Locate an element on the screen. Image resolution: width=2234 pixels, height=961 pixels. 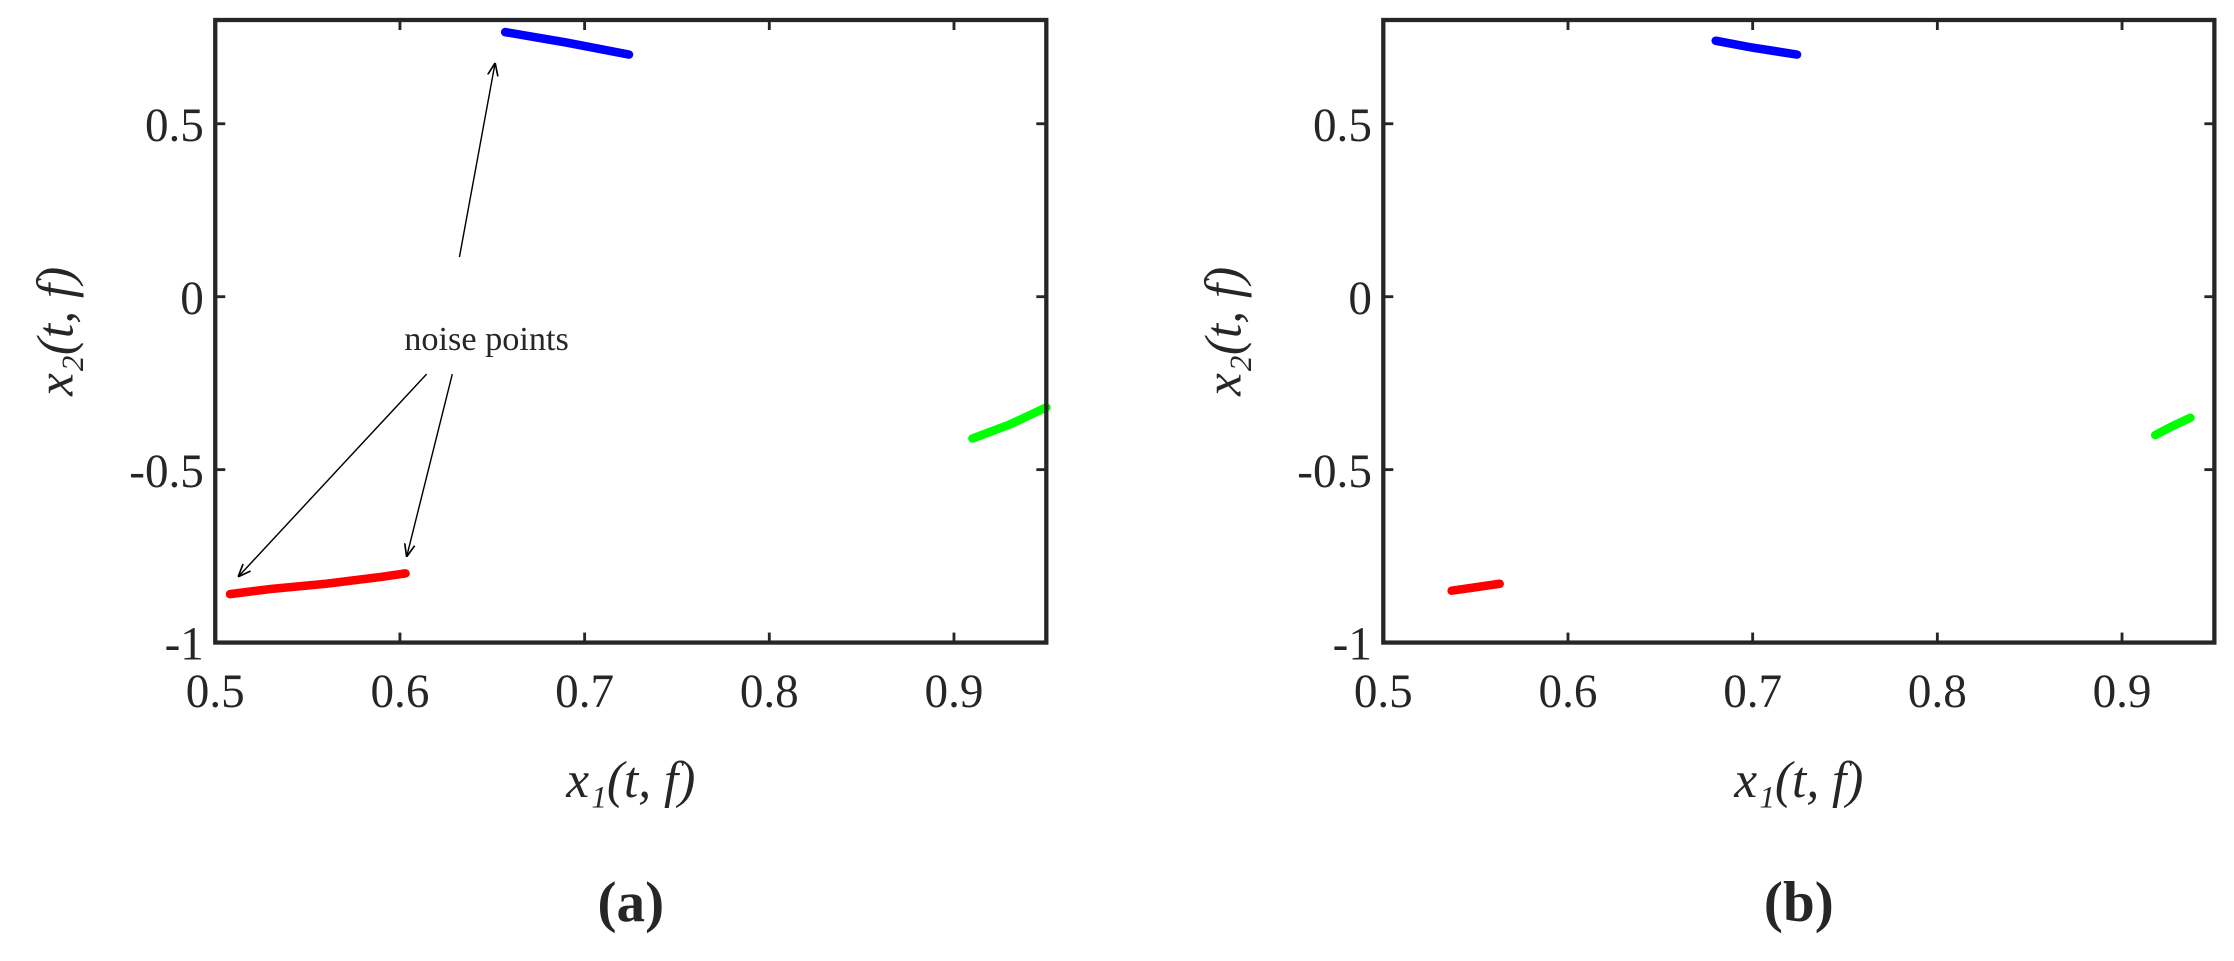
subplot-label: (b) is located at coordinates (1799, 902).